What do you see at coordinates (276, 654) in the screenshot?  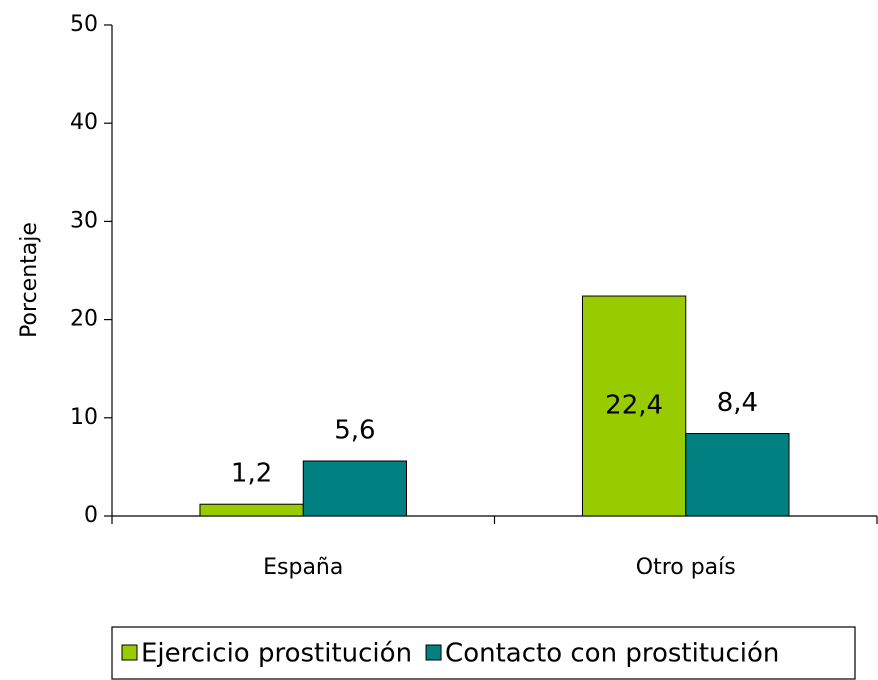 I see `legend-label: Ejercicio prostitución` at bounding box center [276, 654].